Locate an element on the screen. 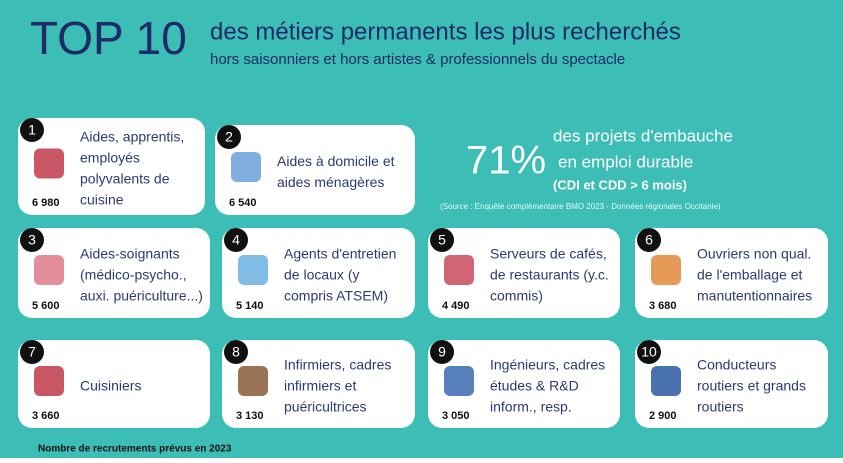 The width and height of the screenshot is (843, 463). card-label: routiers is located at coordinates (720, 407).